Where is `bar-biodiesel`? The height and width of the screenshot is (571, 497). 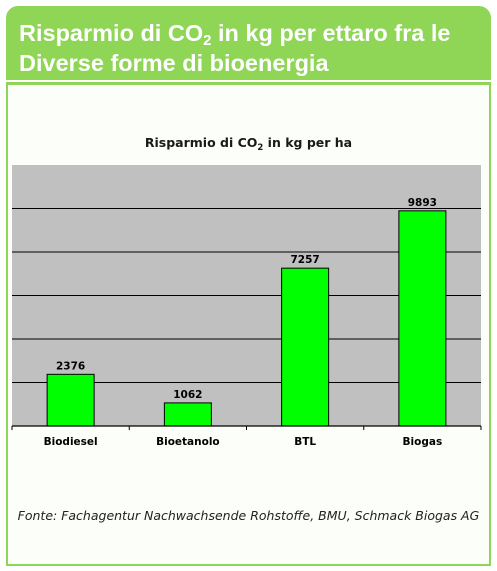 bar-biodiesel is located at coordinates (70, 400).